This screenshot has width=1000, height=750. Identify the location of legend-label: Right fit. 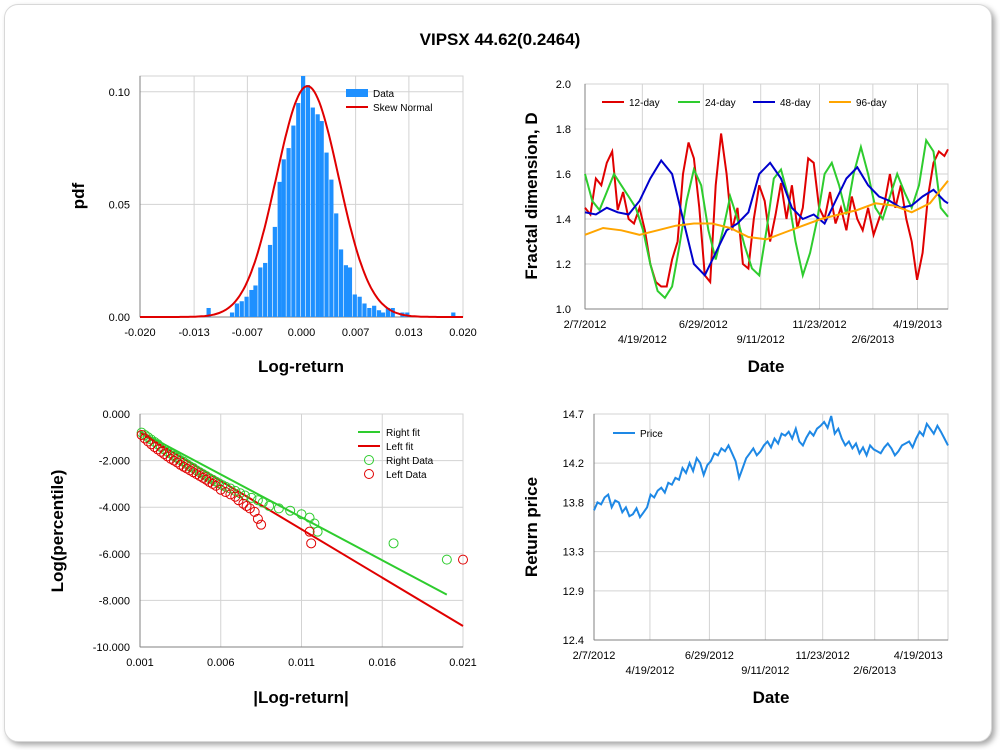
(403, 433).